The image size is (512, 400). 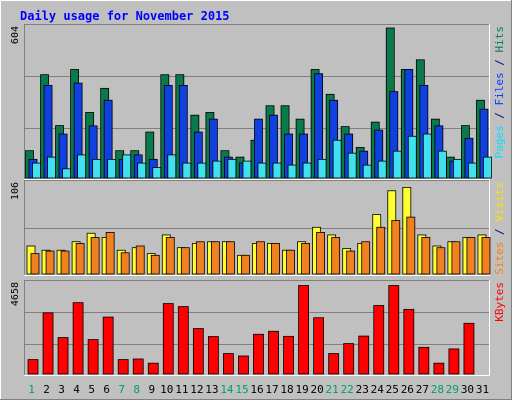 What do you see at coordinates (106, 389) in the screenshot?
I see `day-label-6: 6` at bounding box center [106, 389].